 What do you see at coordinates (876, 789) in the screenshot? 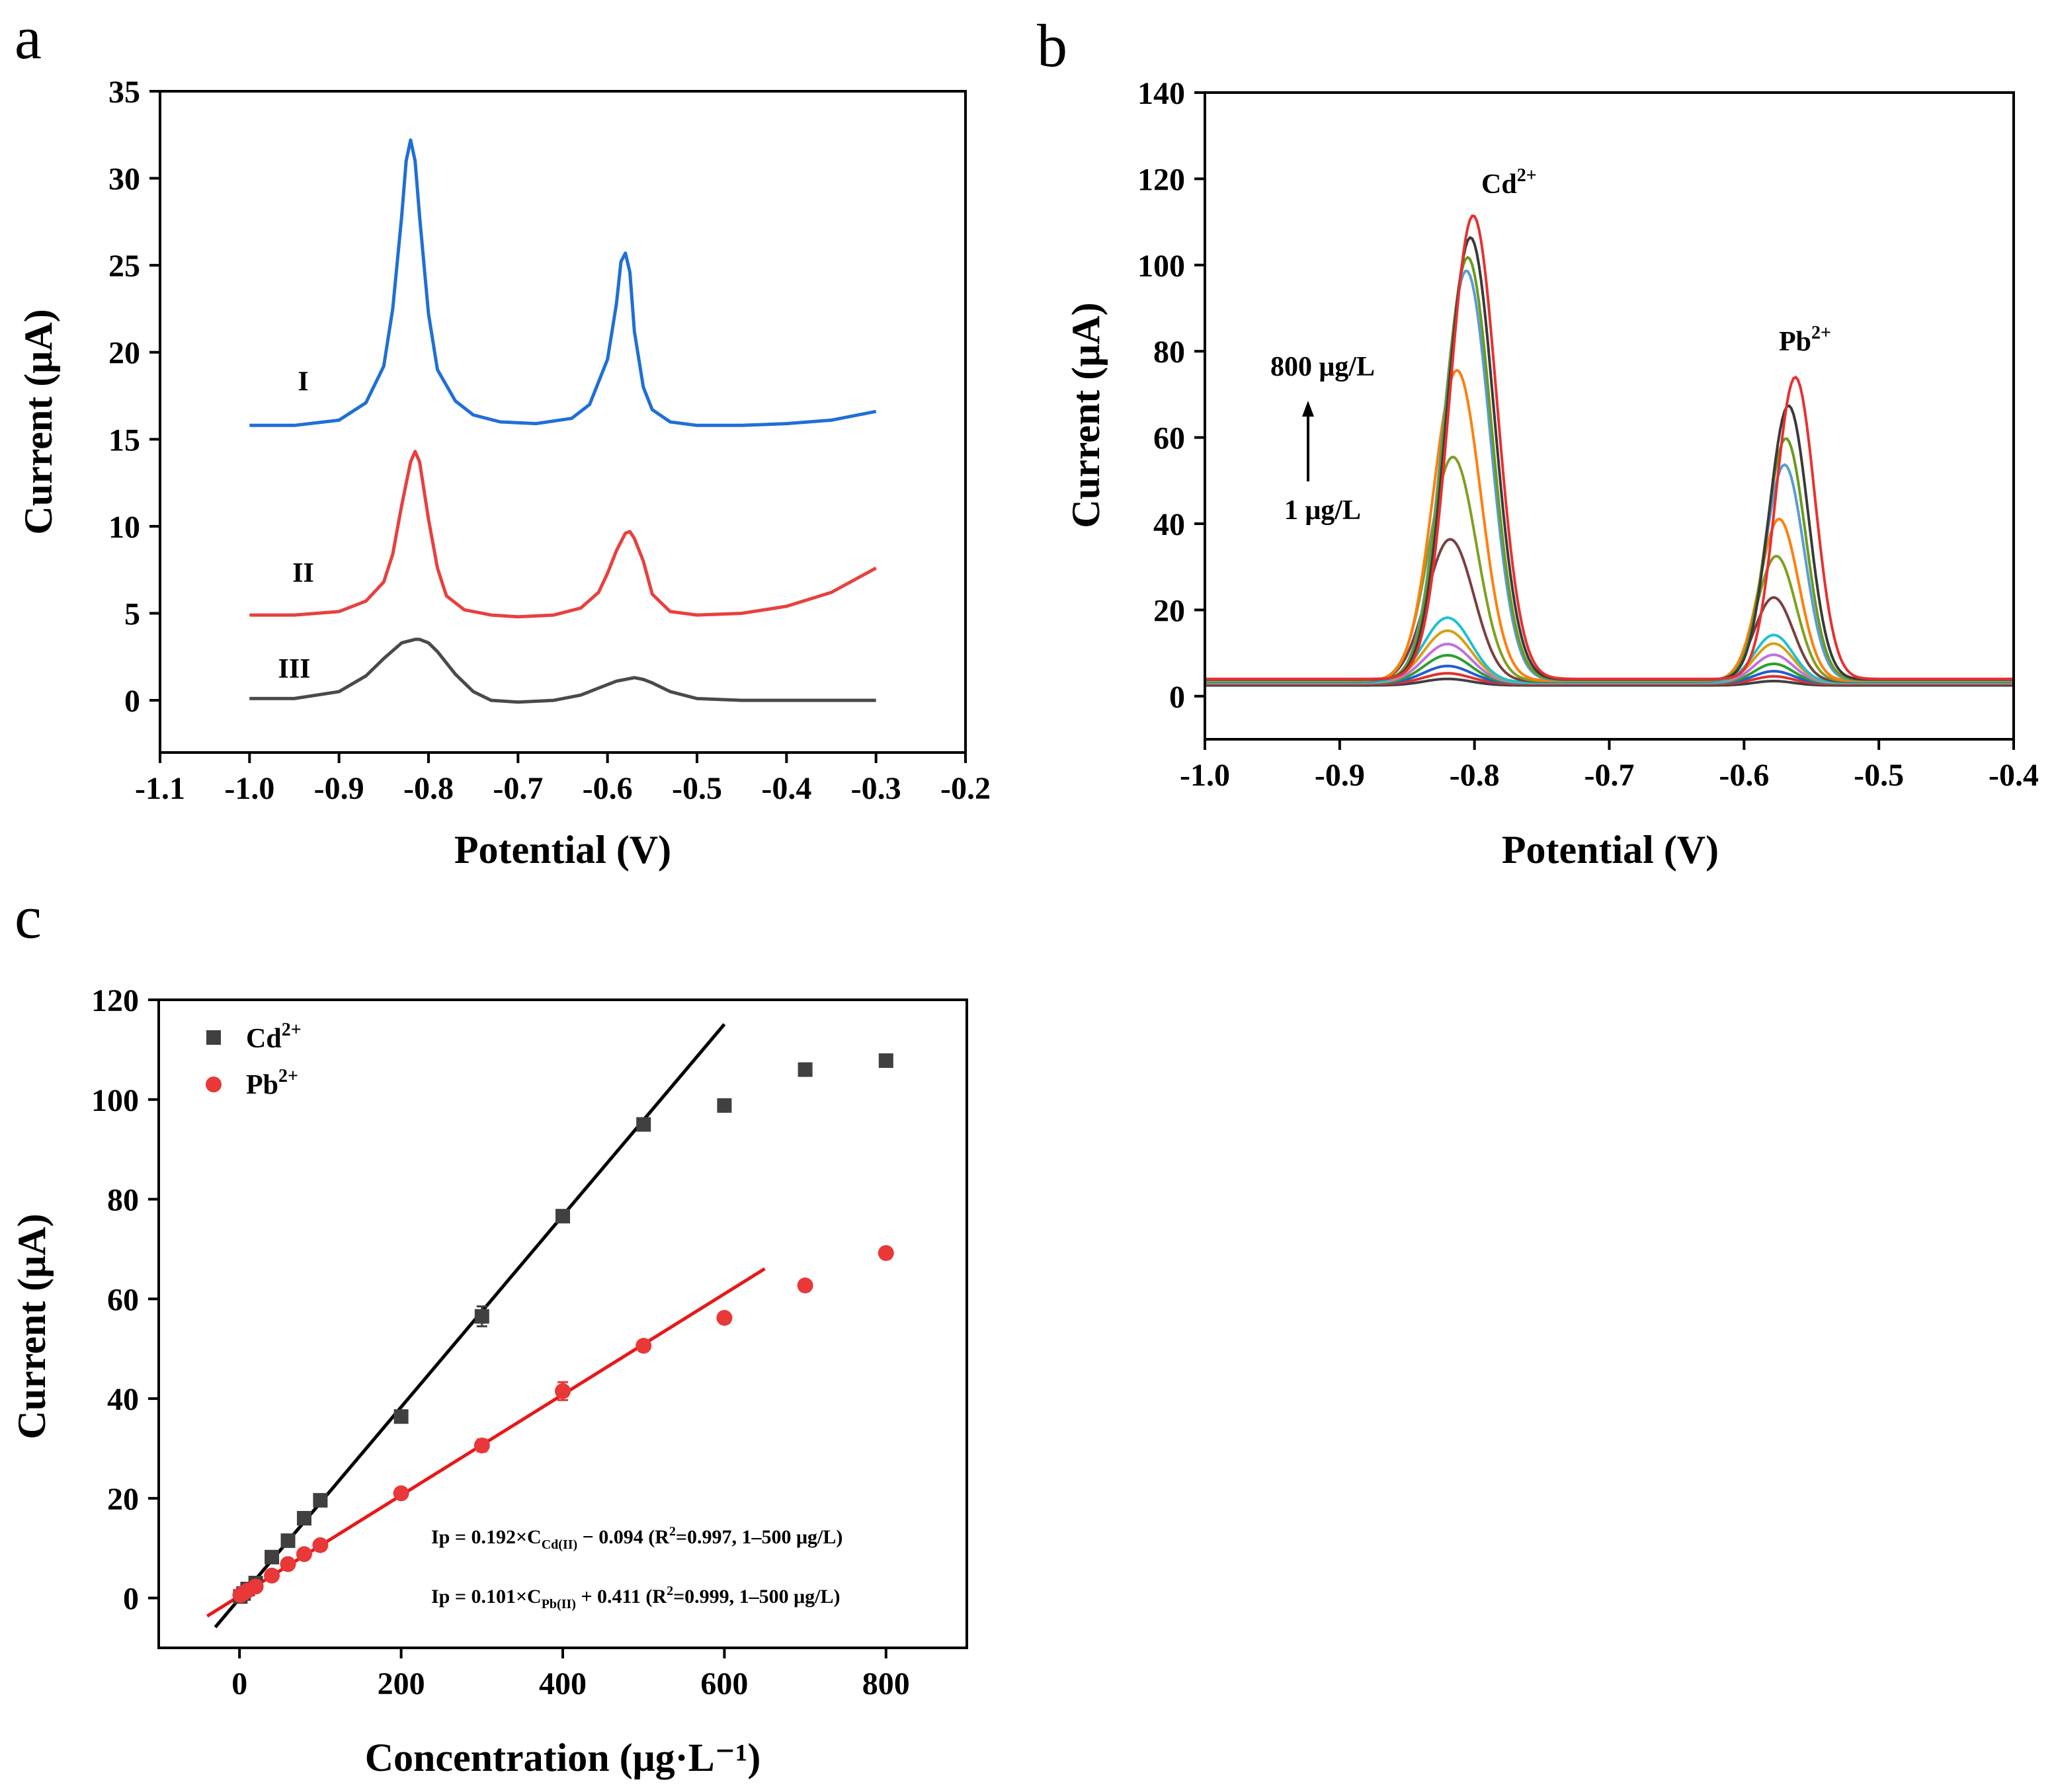
I see `panel-a-xtick-label: -0.3` at bounding box center [876, 789].